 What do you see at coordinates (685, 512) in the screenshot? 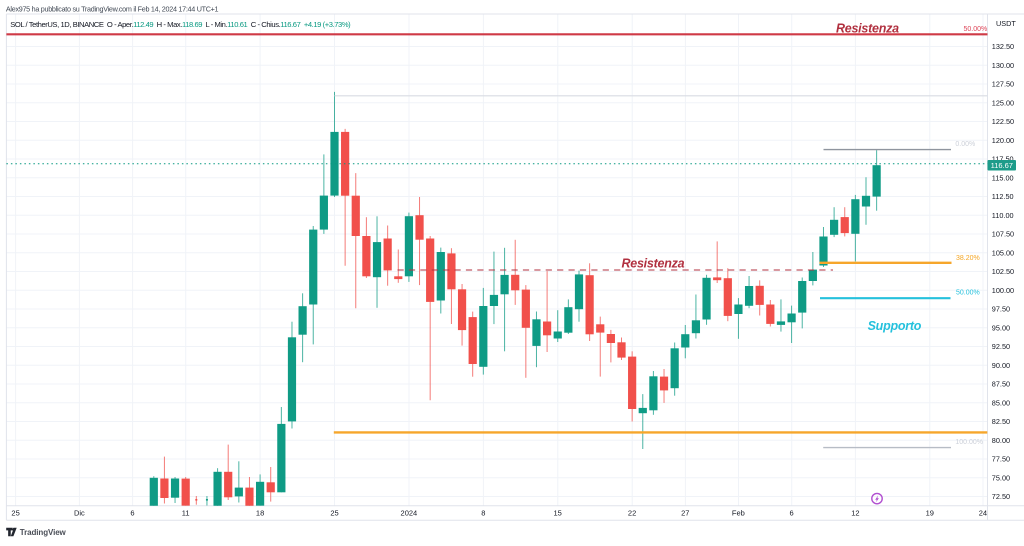
I see `svg-text: 27` at bounding box center [685, 512].